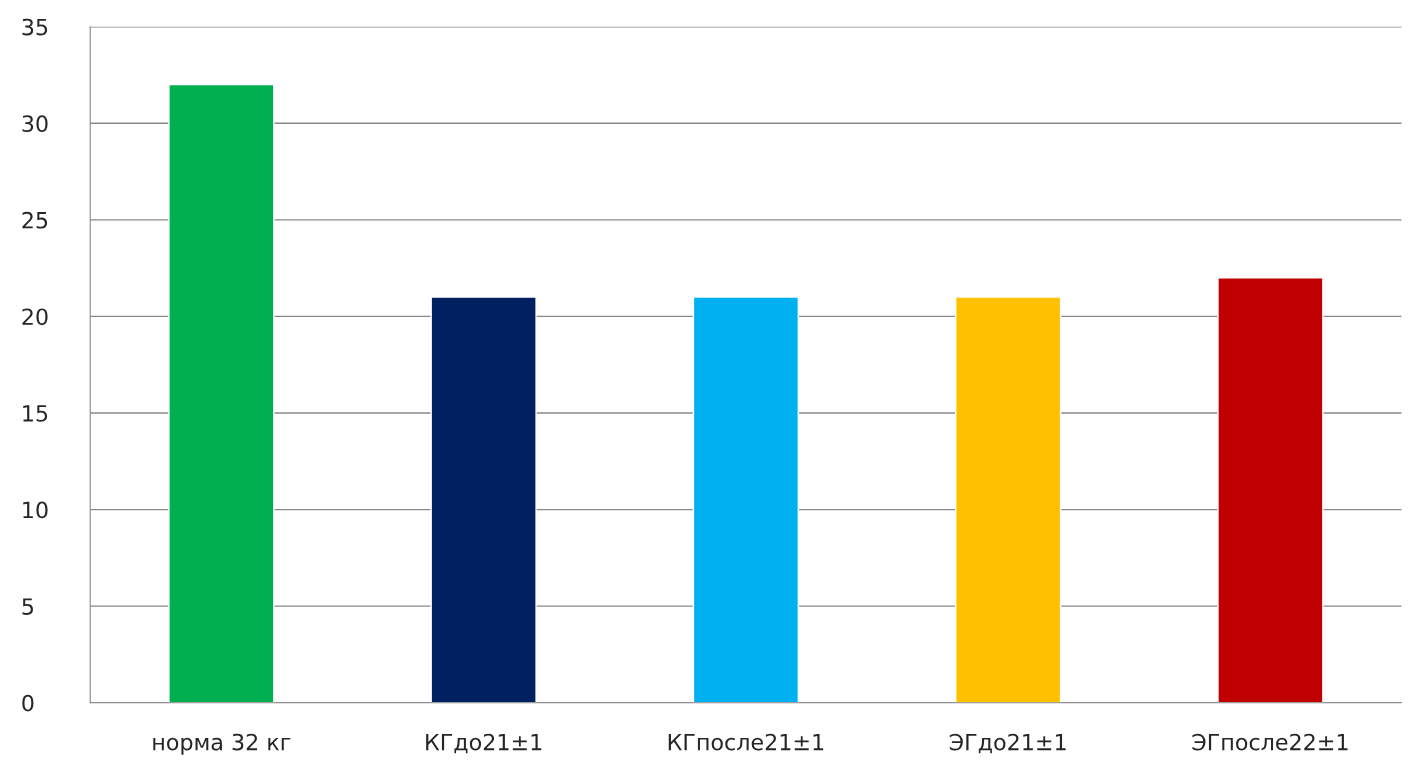 The width and height of the screenshot is (1410, 763). What do you see at coordinates (484, 743) in the screenshot?
I see `x-tick-label: КГдо21±1` at bounding box center [484, 743].